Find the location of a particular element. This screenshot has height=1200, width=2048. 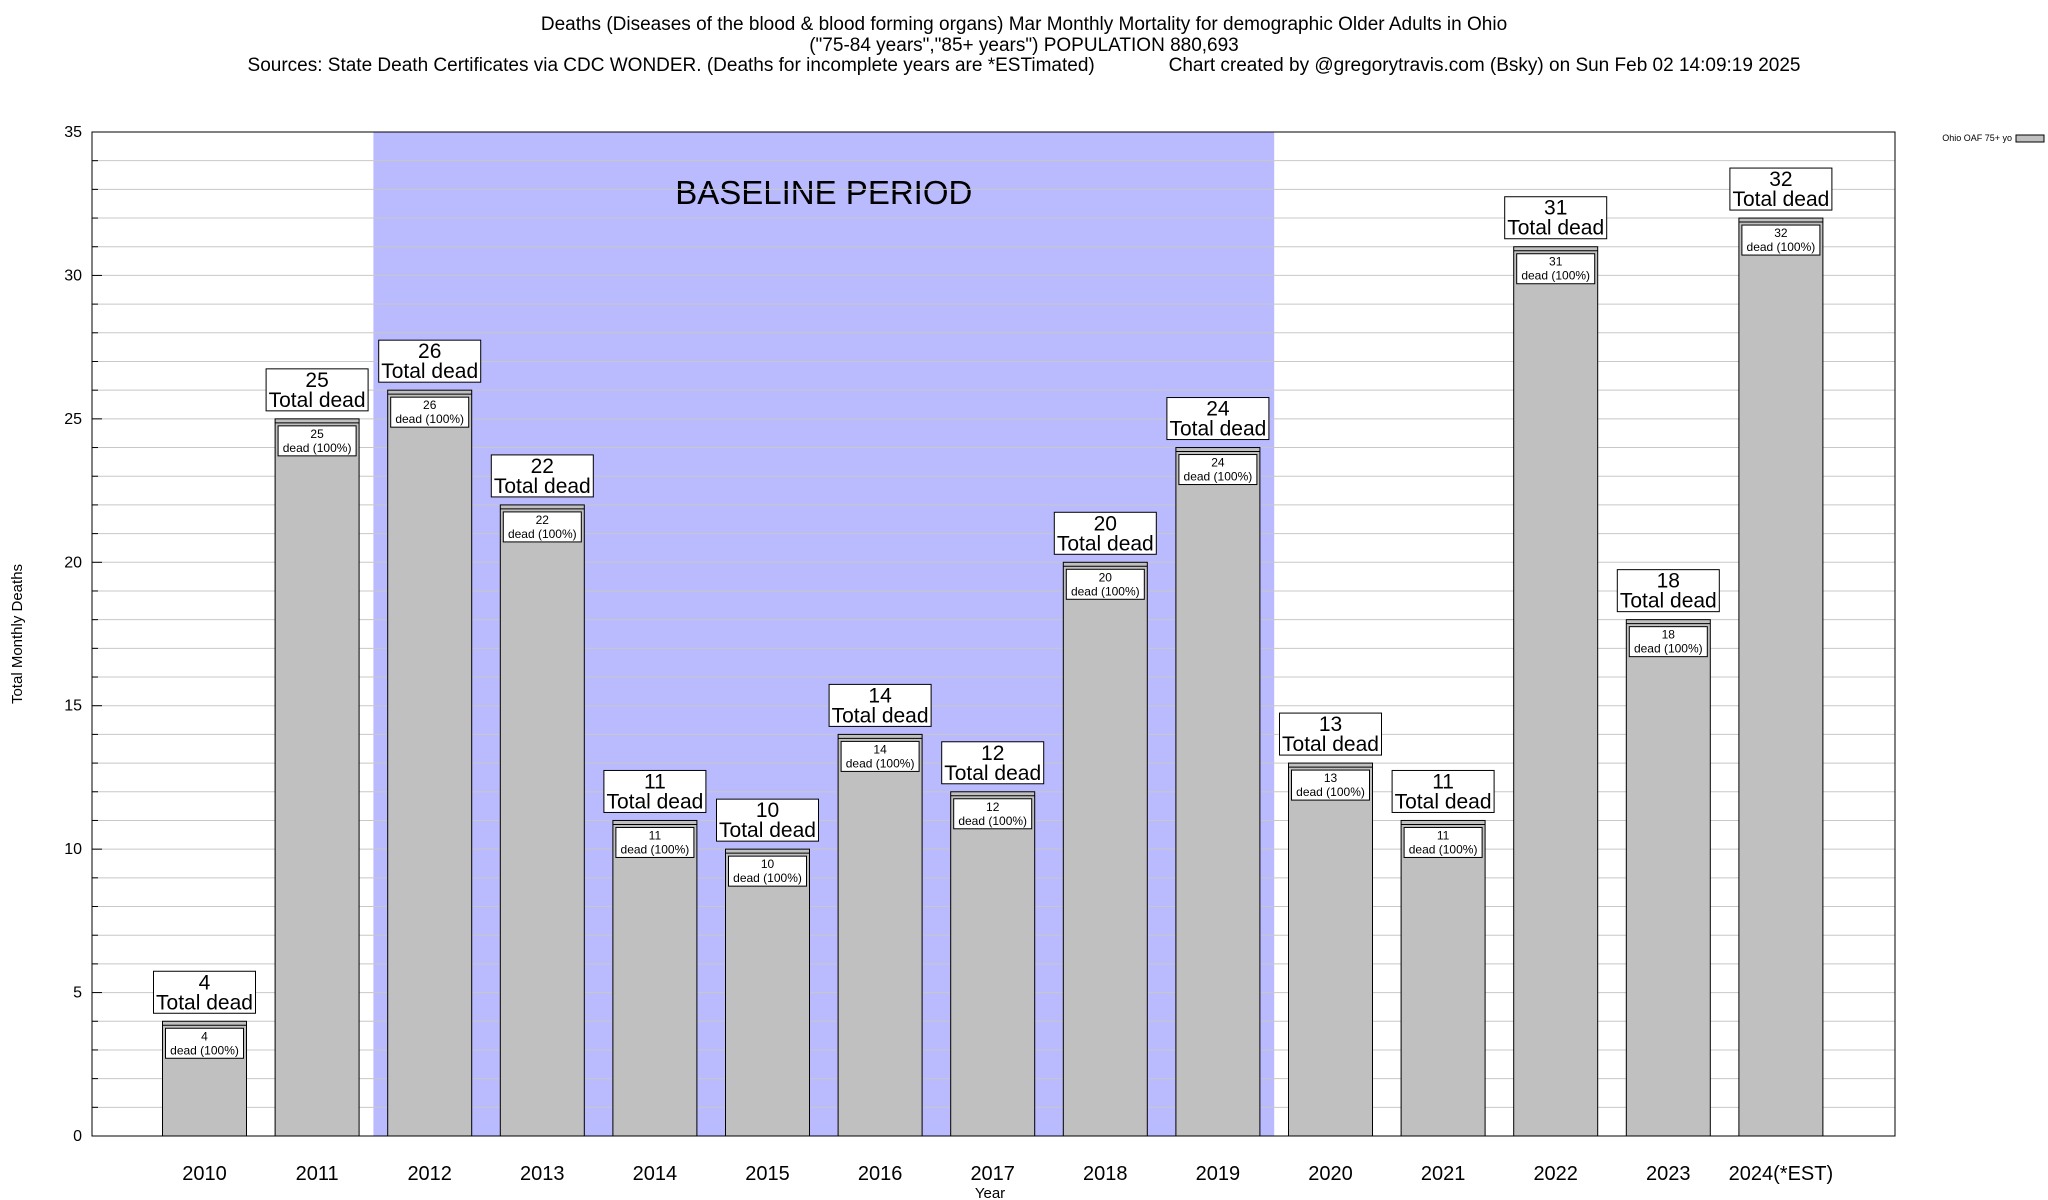

y-tick-label: 35 is located at coordinates (73, 132).